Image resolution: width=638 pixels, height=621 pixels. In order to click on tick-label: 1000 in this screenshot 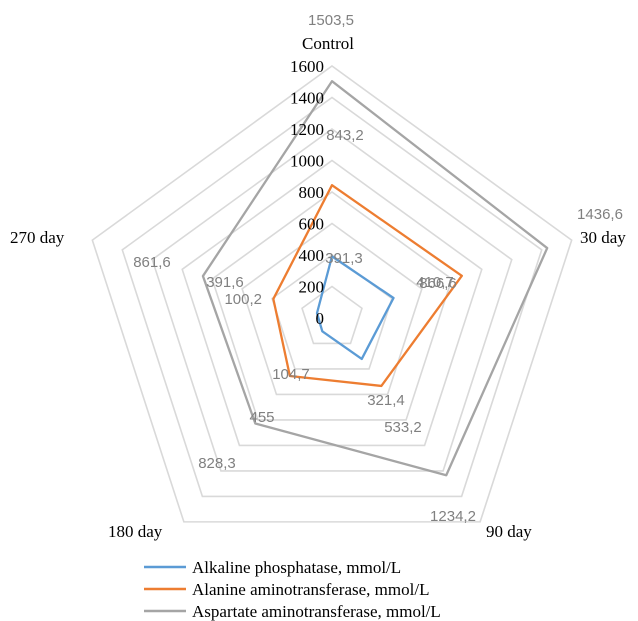, I will do `click(307, 161)`.